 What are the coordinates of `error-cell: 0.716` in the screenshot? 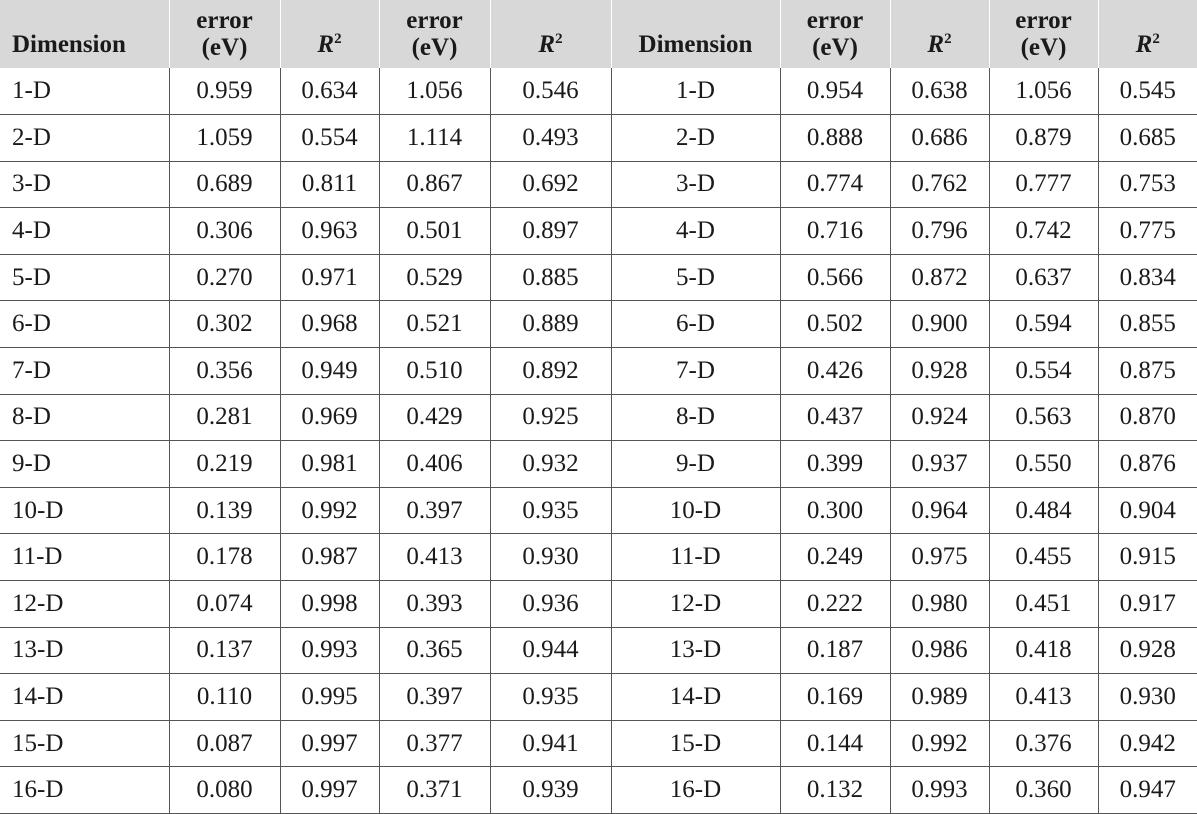 It's located at (835, 231).